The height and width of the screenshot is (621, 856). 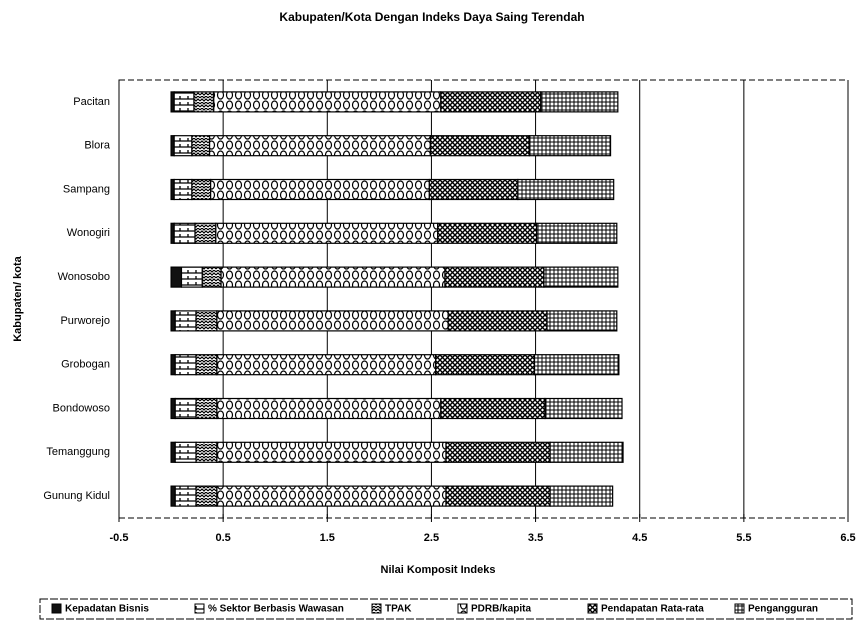 What do you see at coordinates (327, 538) in the screenshot?
I see `x-tick-label: 1.5` at bounding box center [327, 538].